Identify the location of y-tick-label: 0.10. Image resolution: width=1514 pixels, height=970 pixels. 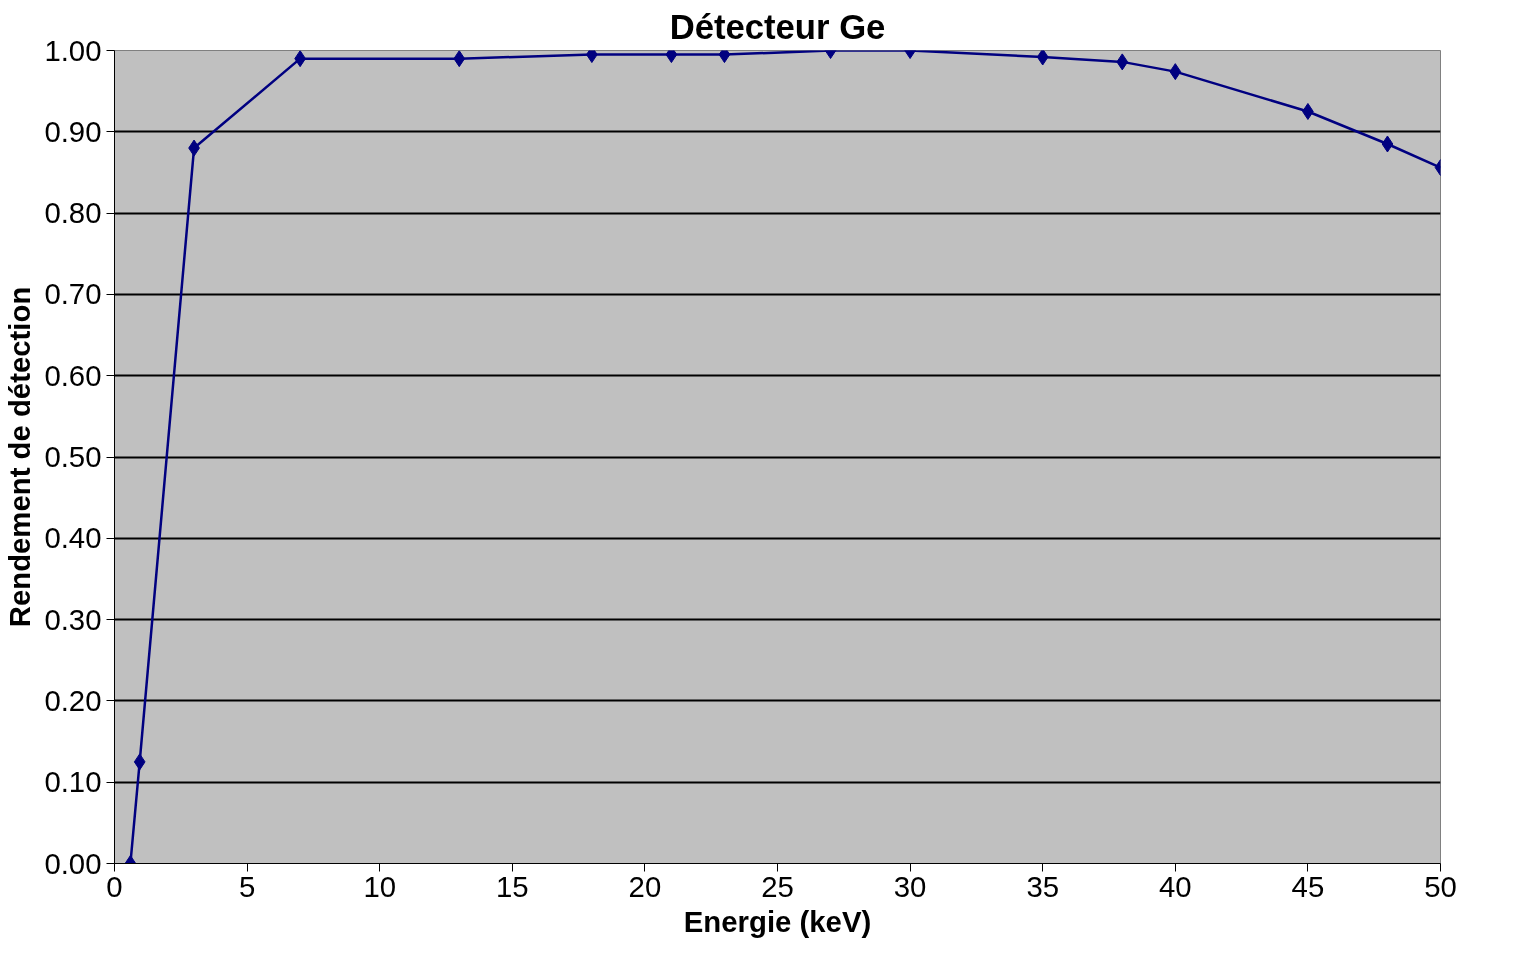
(73, 782).